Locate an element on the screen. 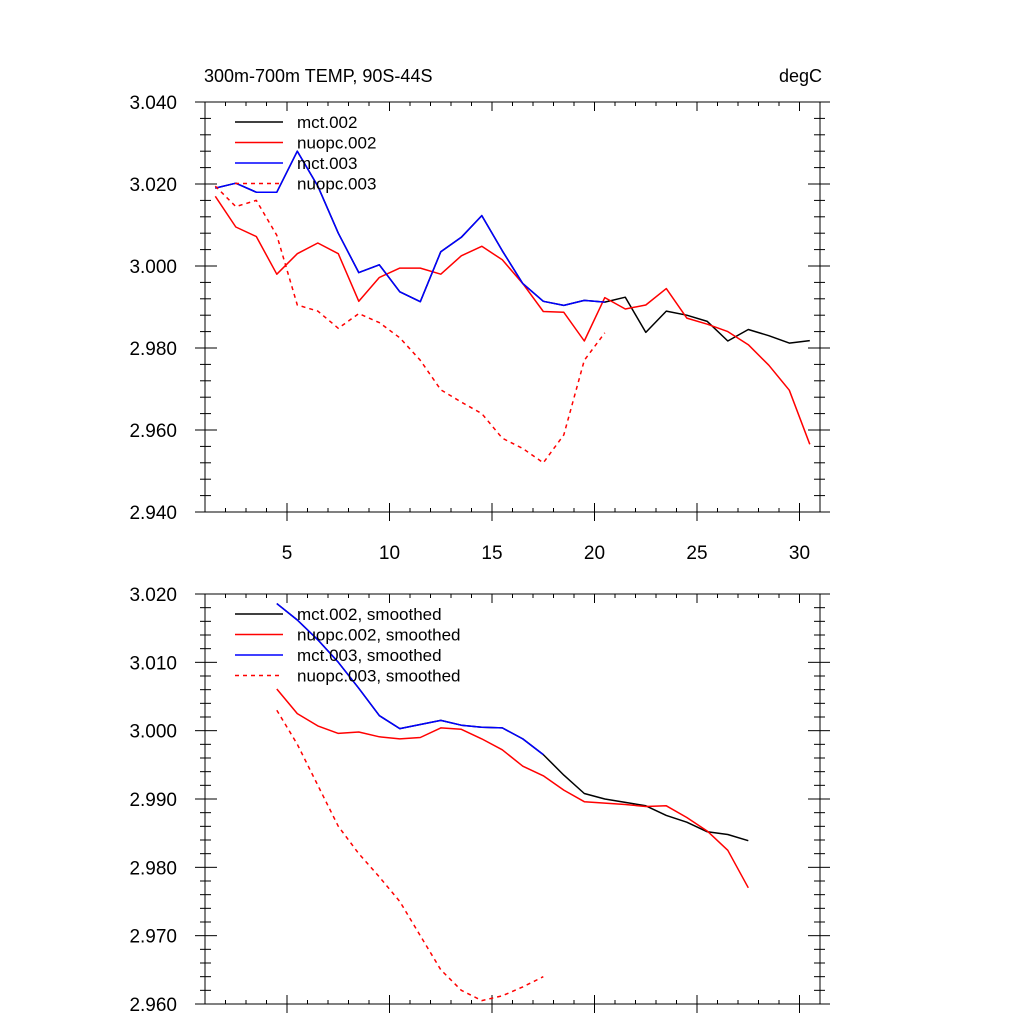  series-line-nuopc-002-smoothed is located at coordinates (512, 788).